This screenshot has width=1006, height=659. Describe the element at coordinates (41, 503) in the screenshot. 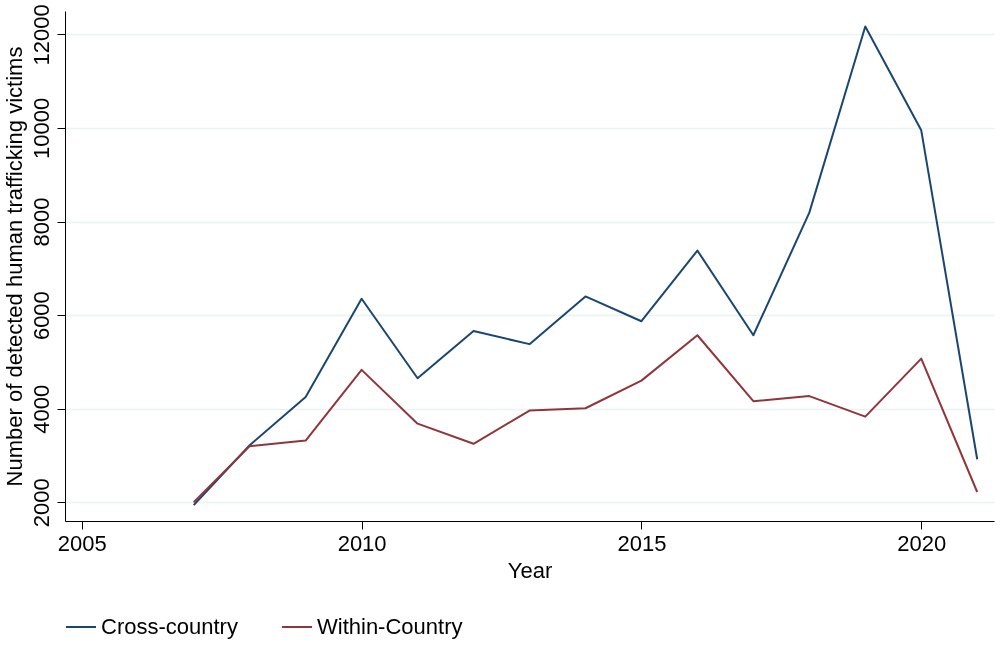

I see `y-tick-label: 2000` at that location.